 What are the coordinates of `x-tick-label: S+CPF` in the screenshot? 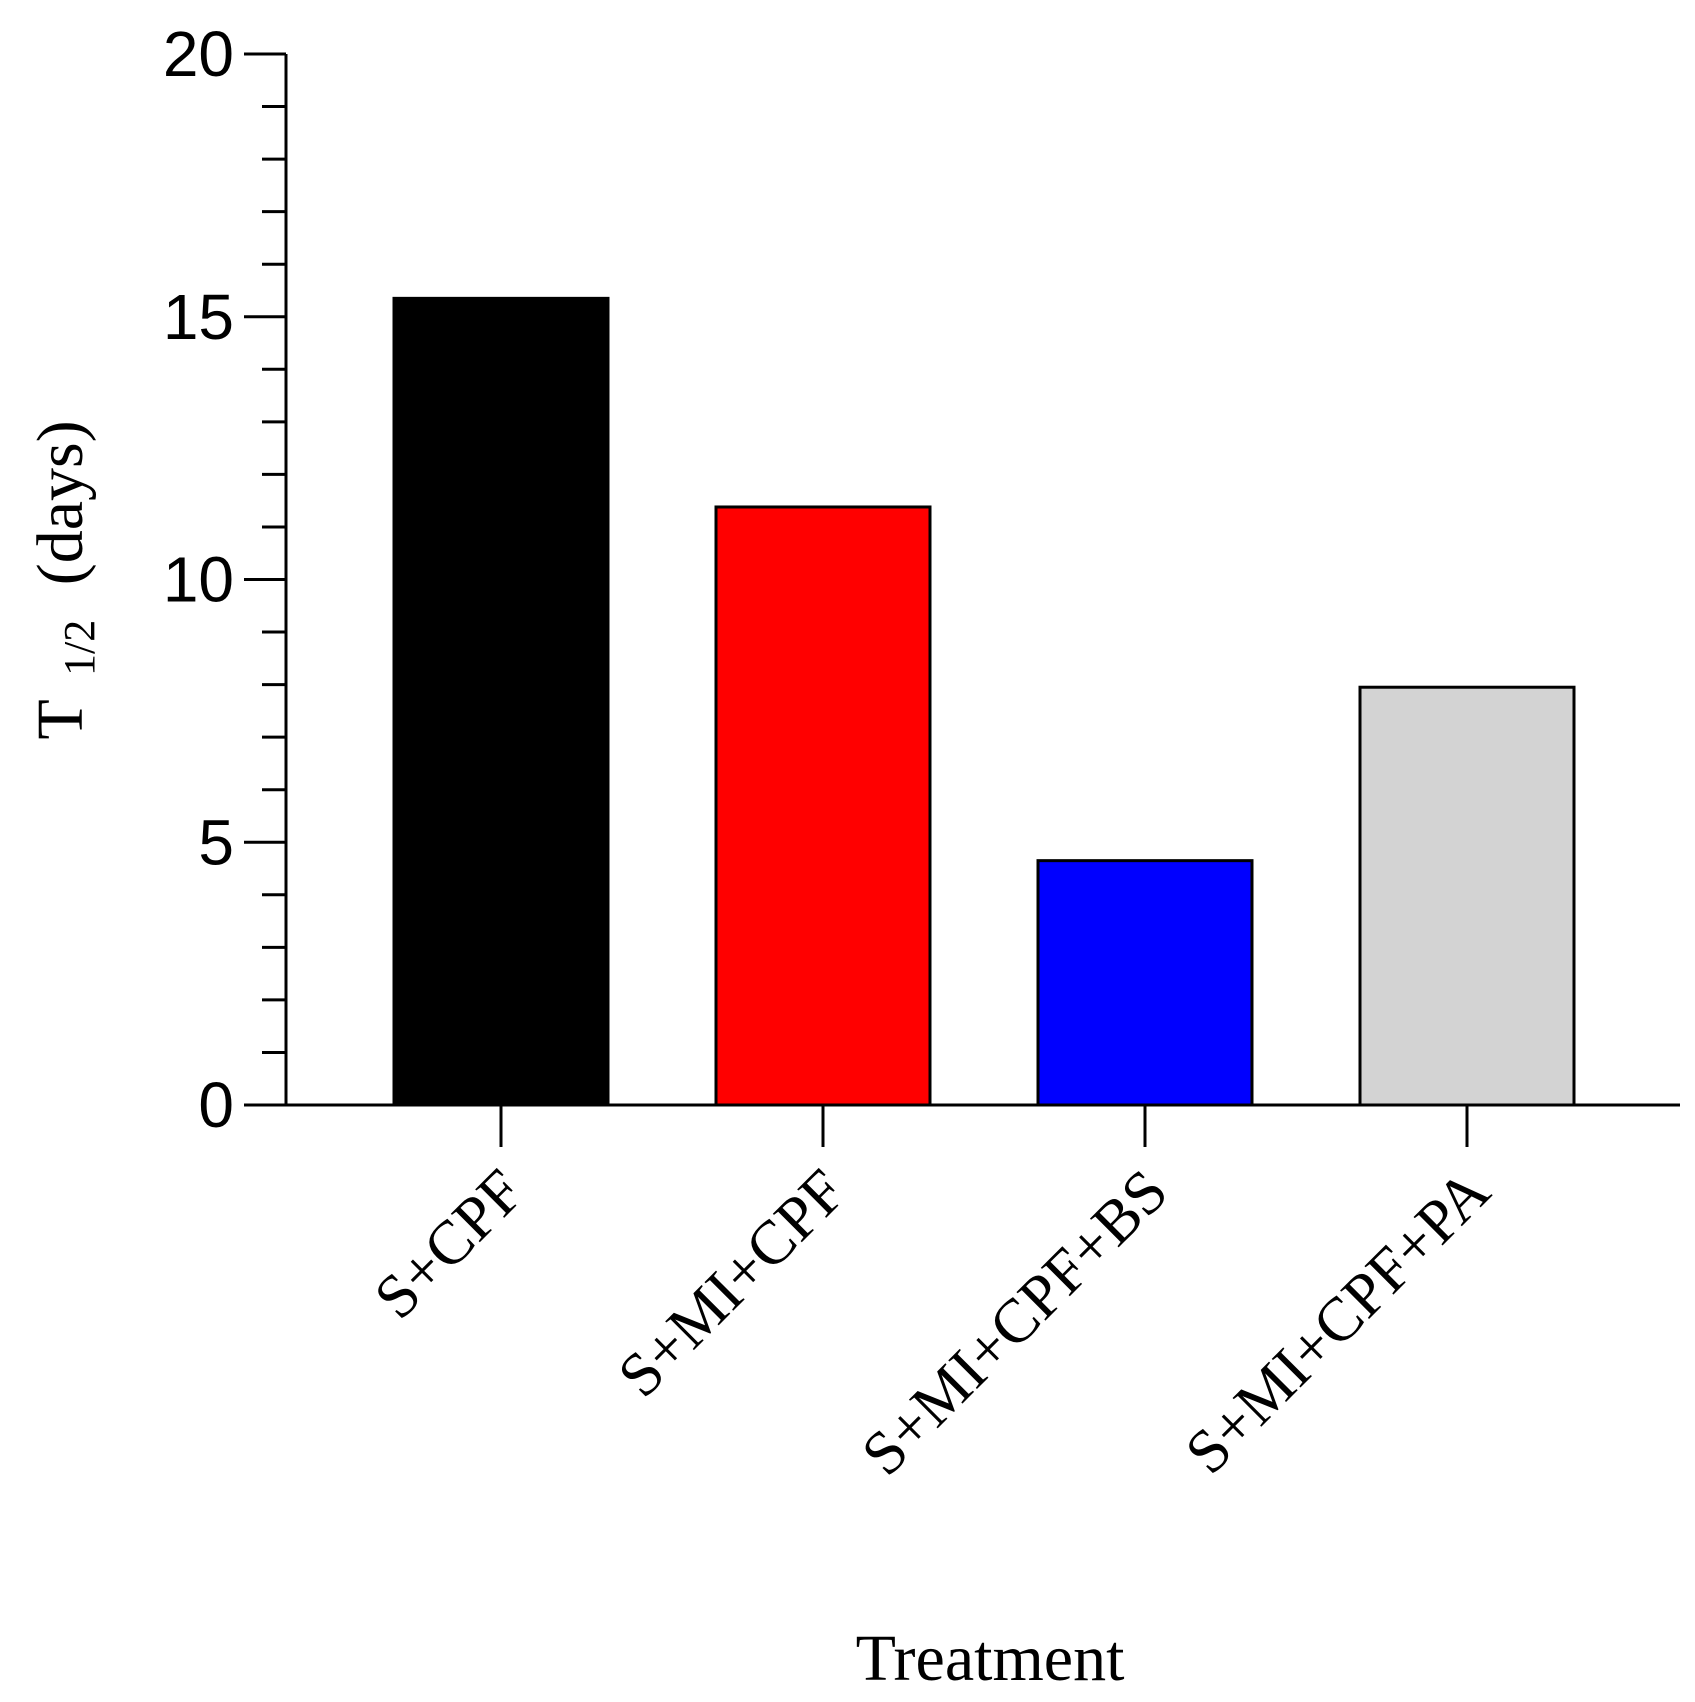 It's located at (449, 1244).